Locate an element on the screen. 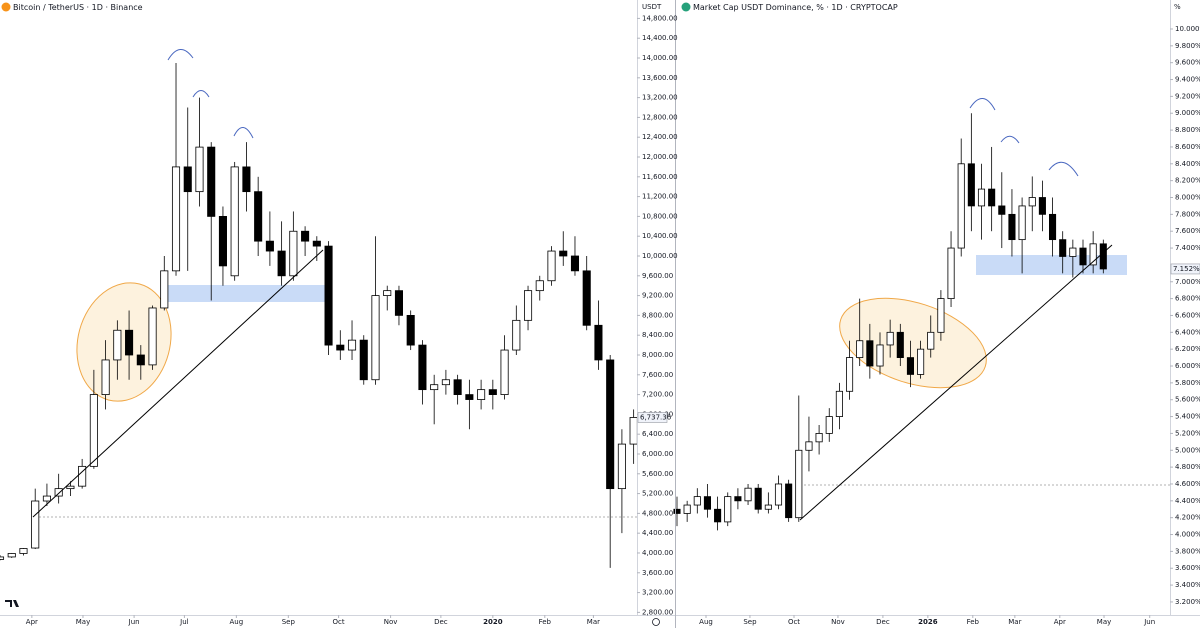 The height and width of the screenshot is (628, 1200). y-tick-label: 14,400.00 is located at coordinates (660, 38).